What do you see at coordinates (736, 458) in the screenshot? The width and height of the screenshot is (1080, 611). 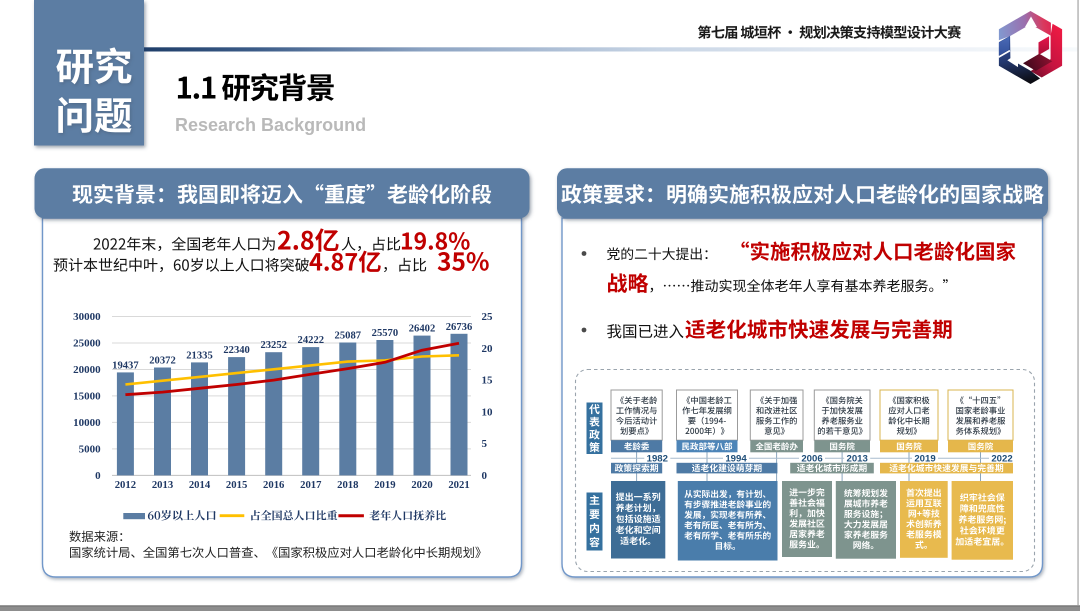 I see `svg-text: 1994` at bounding box center [736, 458].